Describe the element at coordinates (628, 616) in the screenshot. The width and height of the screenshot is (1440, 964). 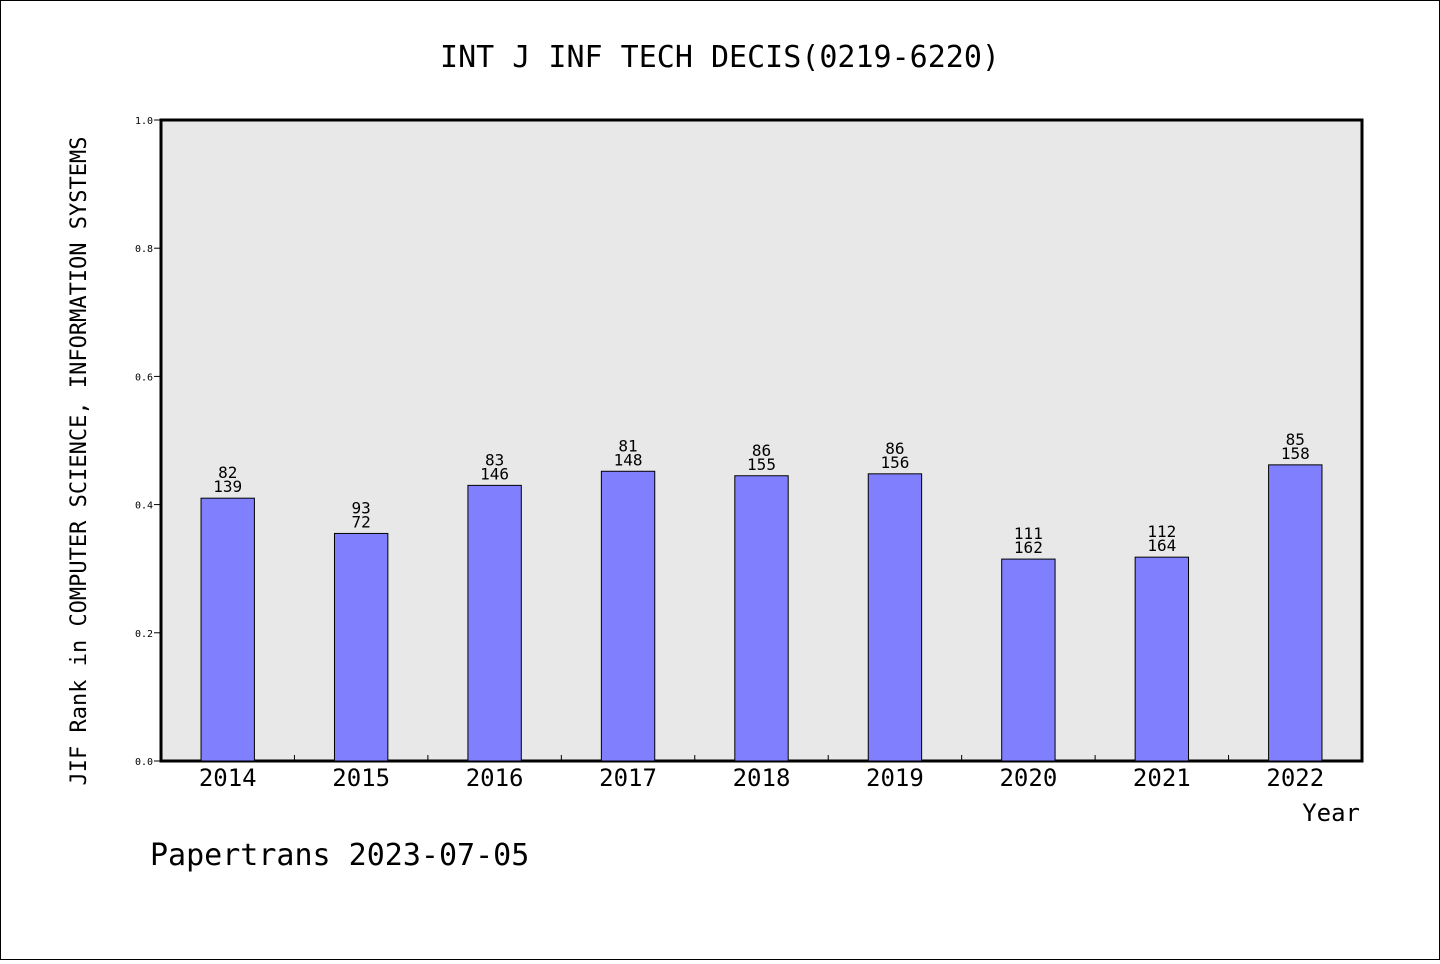
I see `bar-2017` at that location.